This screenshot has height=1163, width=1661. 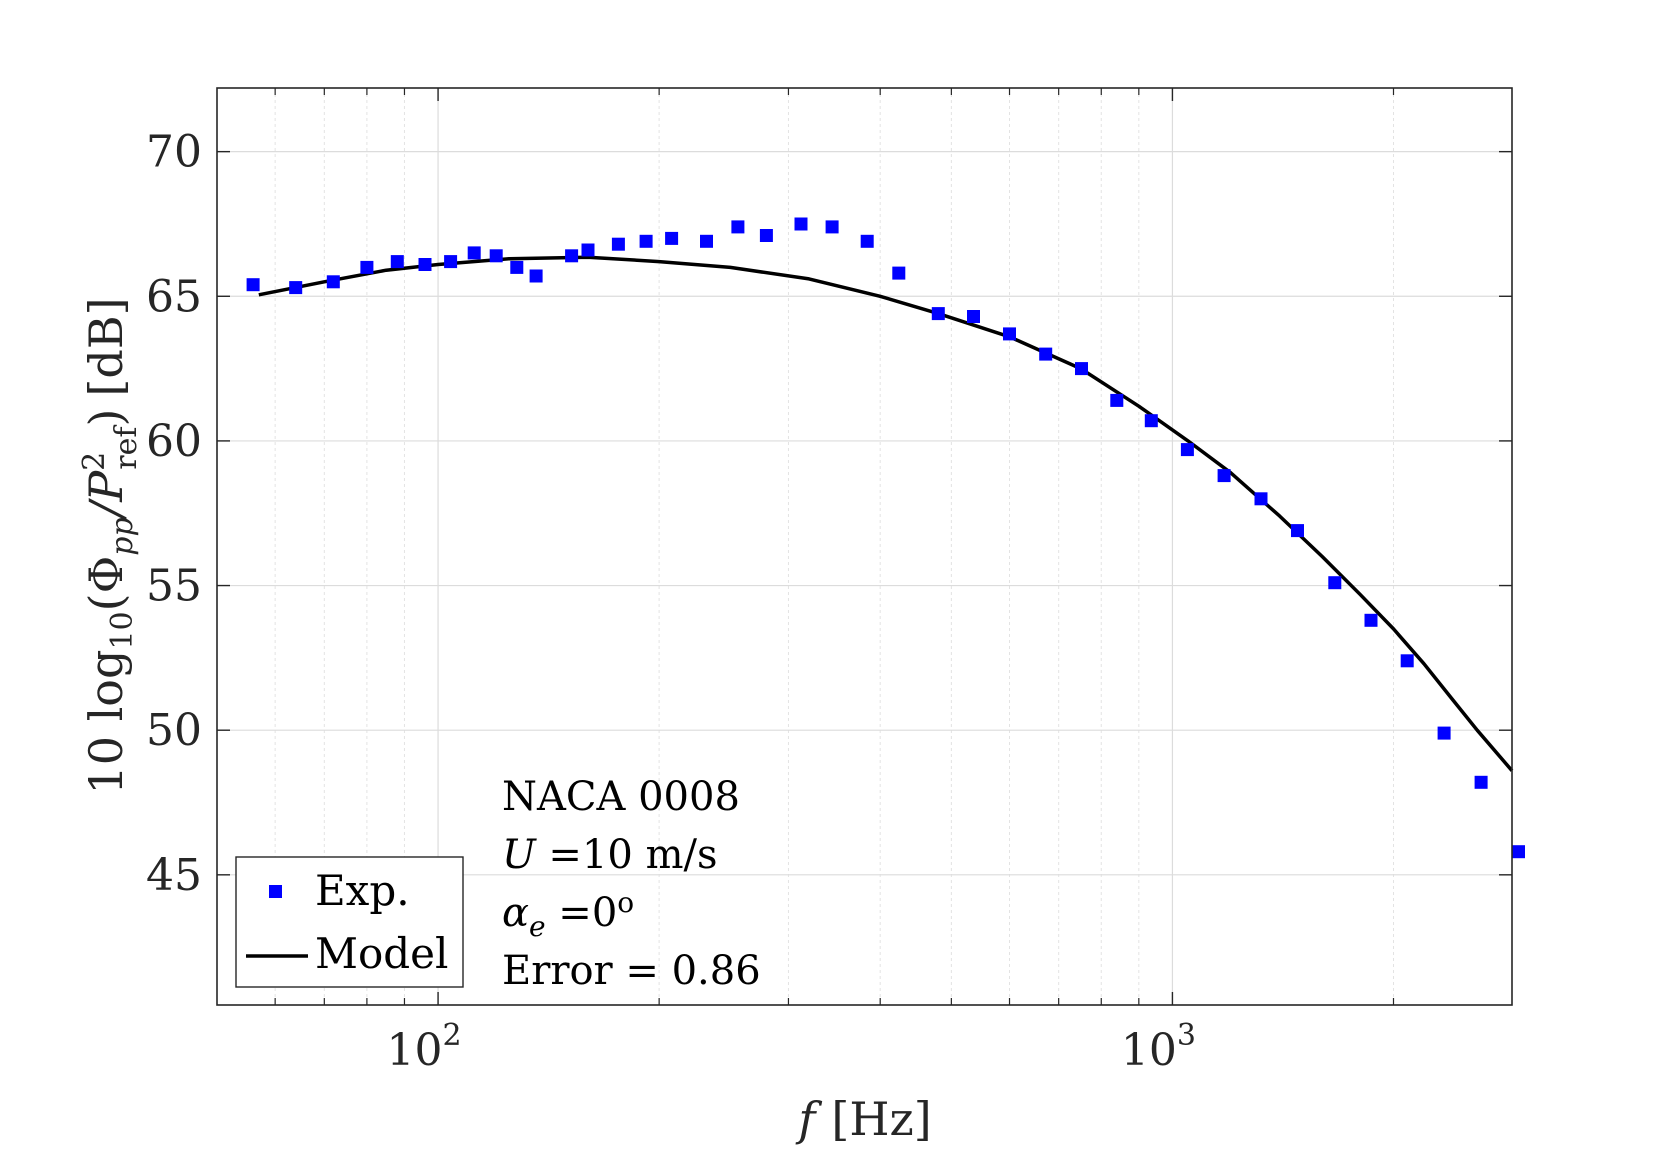 I want to click on y-tick-label: 50, so click(x=174, y=730).